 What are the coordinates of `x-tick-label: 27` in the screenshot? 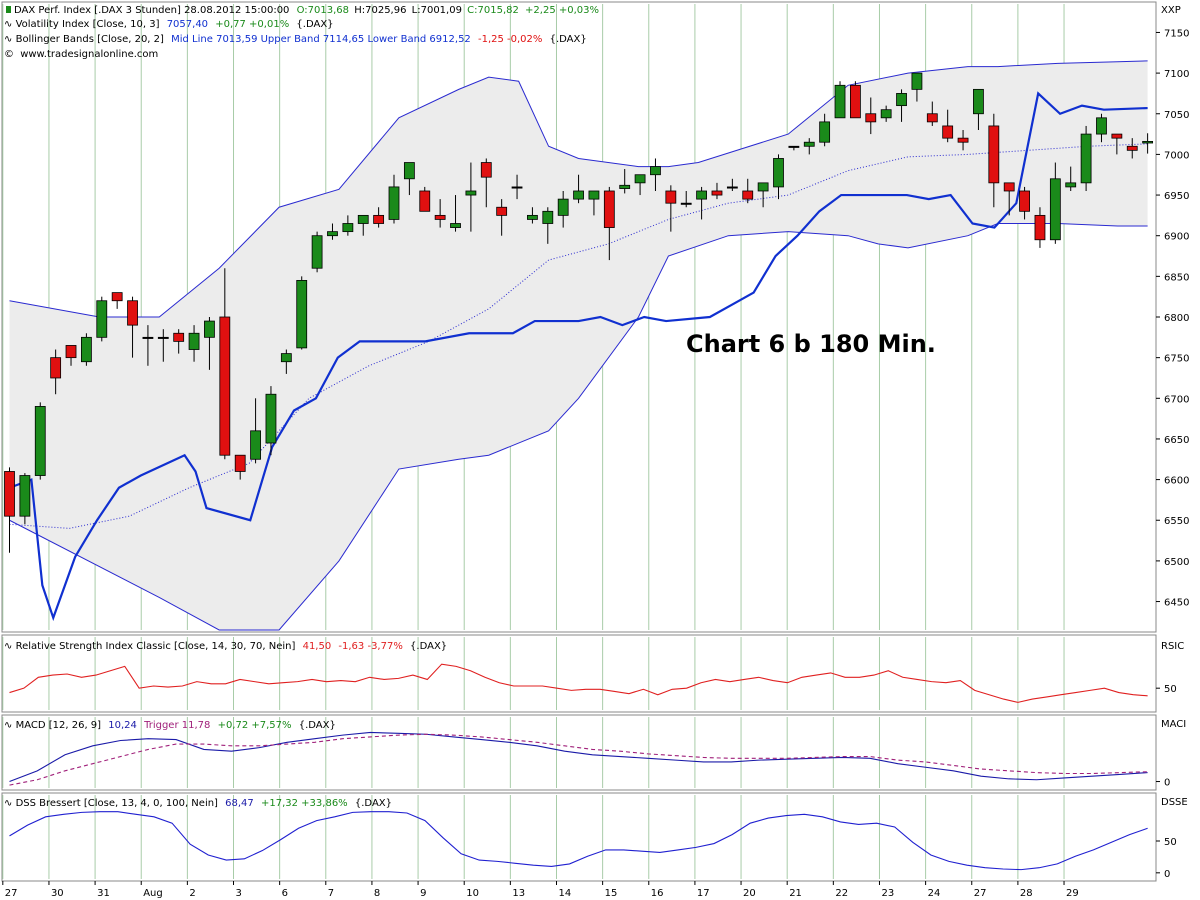 It's located at (980, 893).